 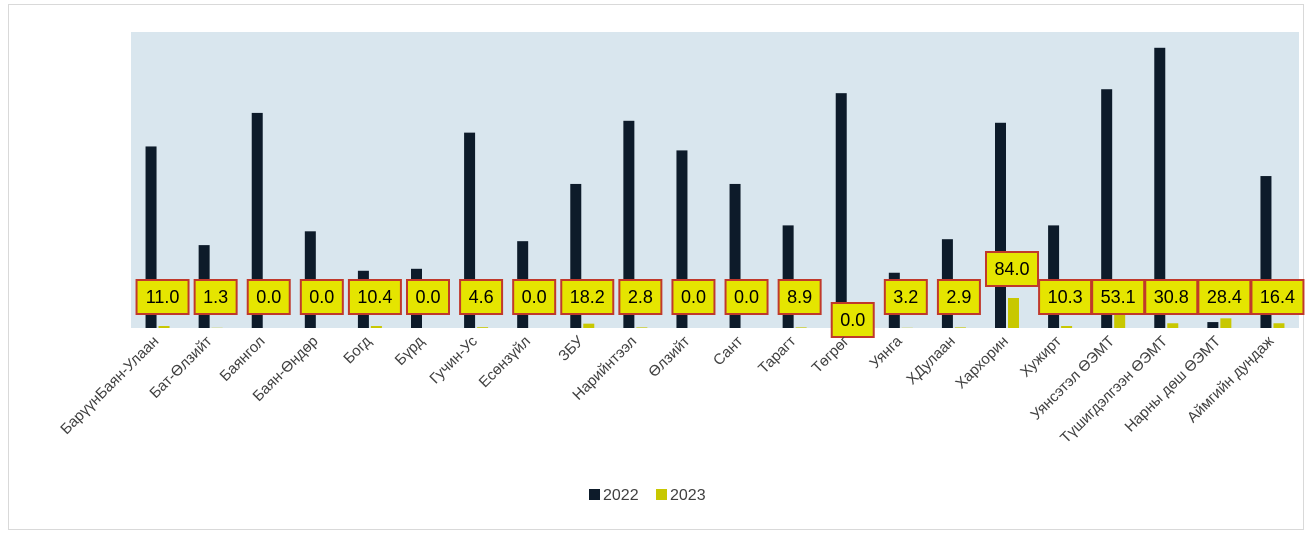 I want to click on data-label: 18.2, so click(x=587, y=297).